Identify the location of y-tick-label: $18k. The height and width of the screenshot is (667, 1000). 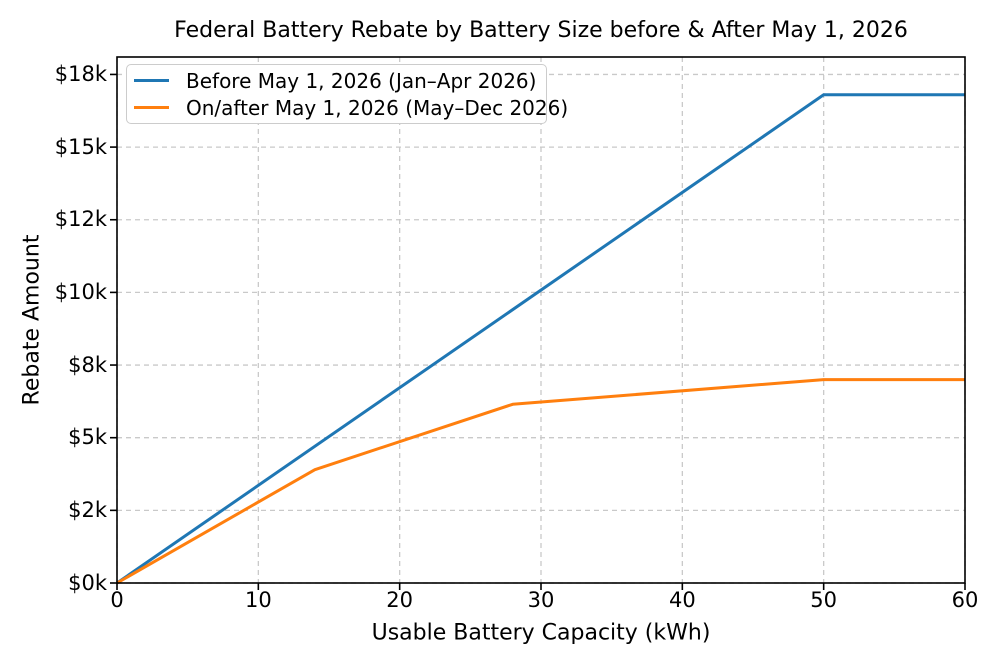
(80, 73).